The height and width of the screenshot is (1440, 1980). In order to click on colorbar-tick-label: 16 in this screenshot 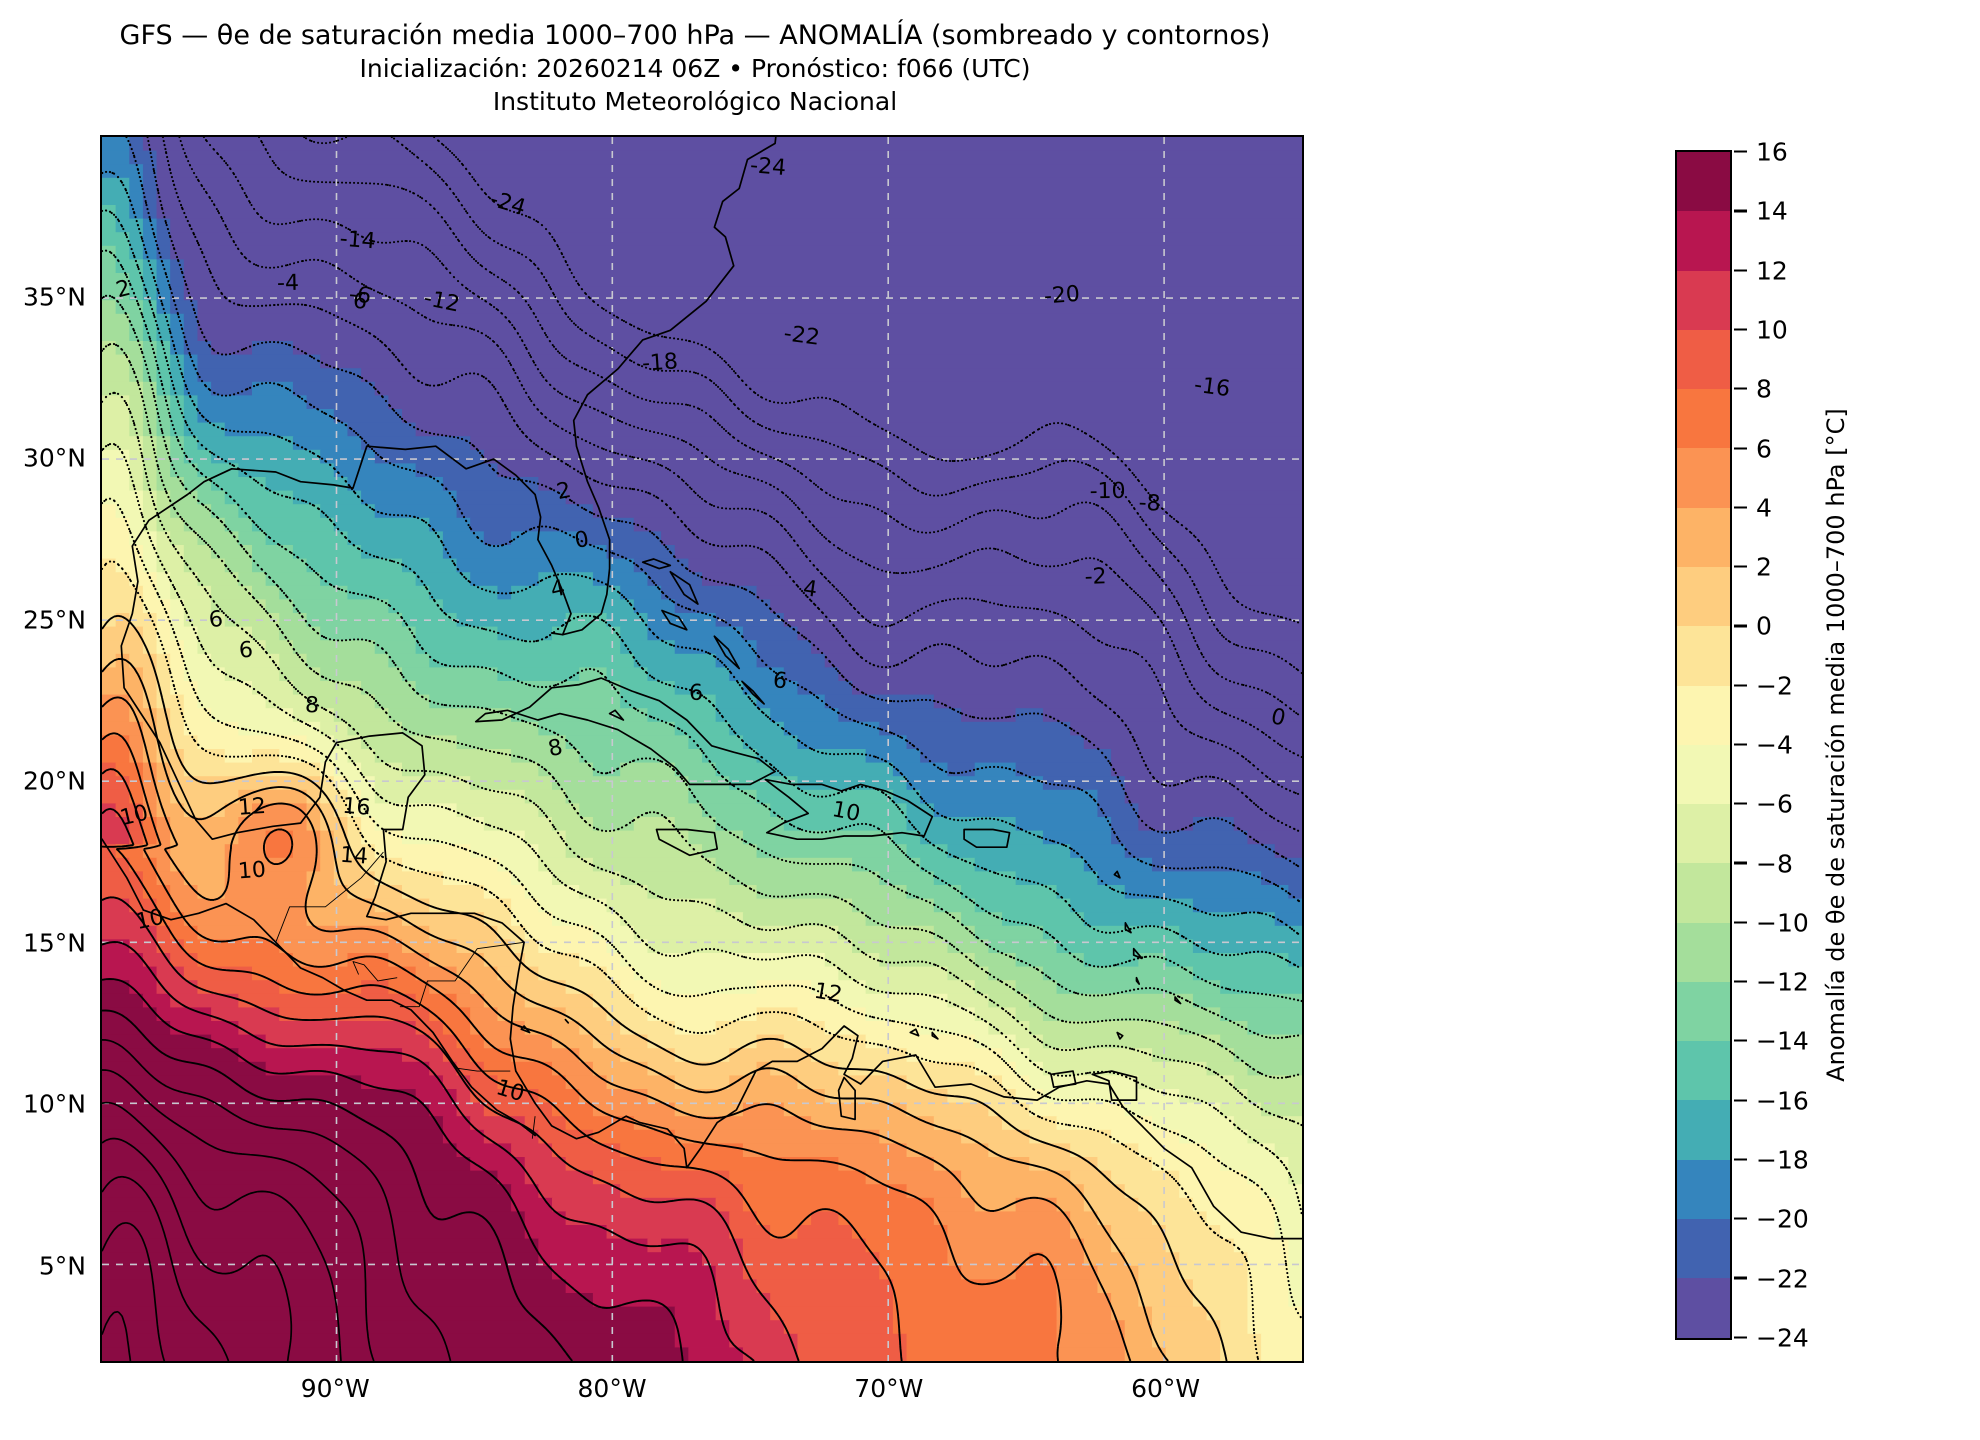, I will do `click(1794, 152)`.